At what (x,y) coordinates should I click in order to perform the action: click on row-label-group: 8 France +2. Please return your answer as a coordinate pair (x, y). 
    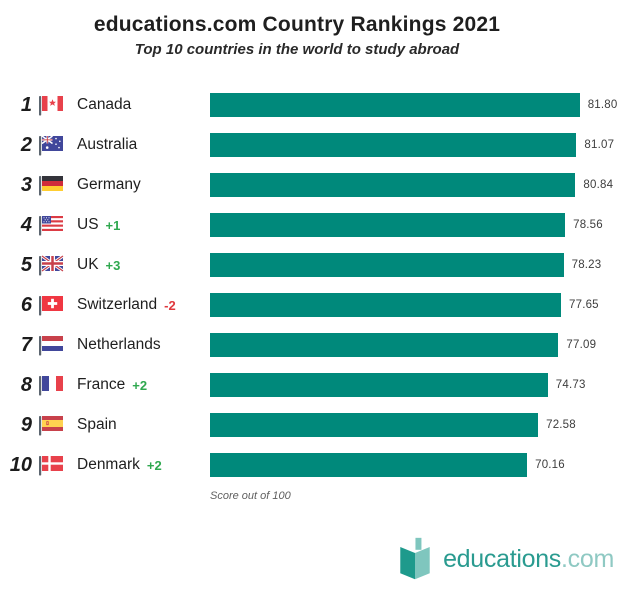
    Looking at the image, I should click on (105, 385).